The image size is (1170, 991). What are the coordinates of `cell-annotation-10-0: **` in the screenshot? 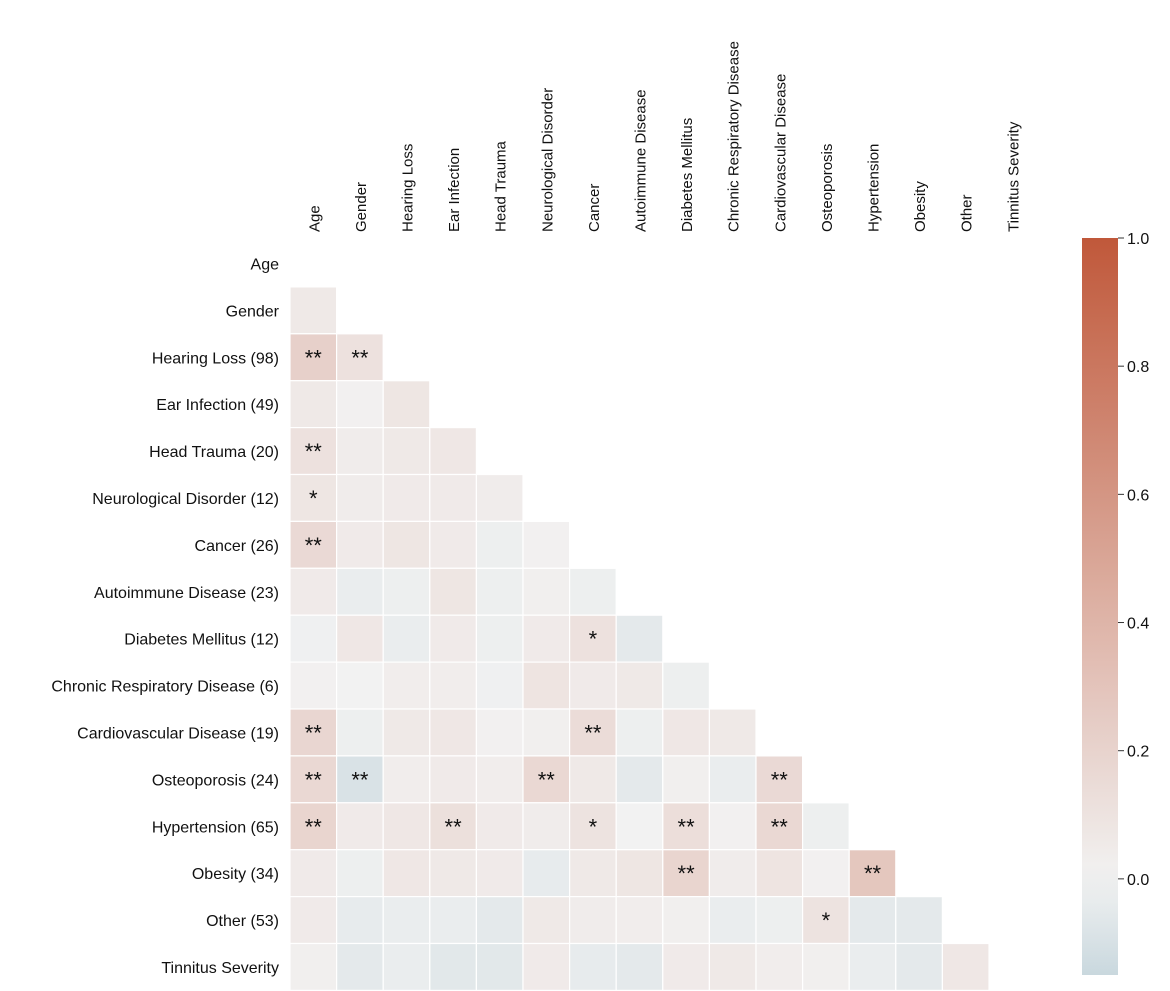 It's located at (314, 732).